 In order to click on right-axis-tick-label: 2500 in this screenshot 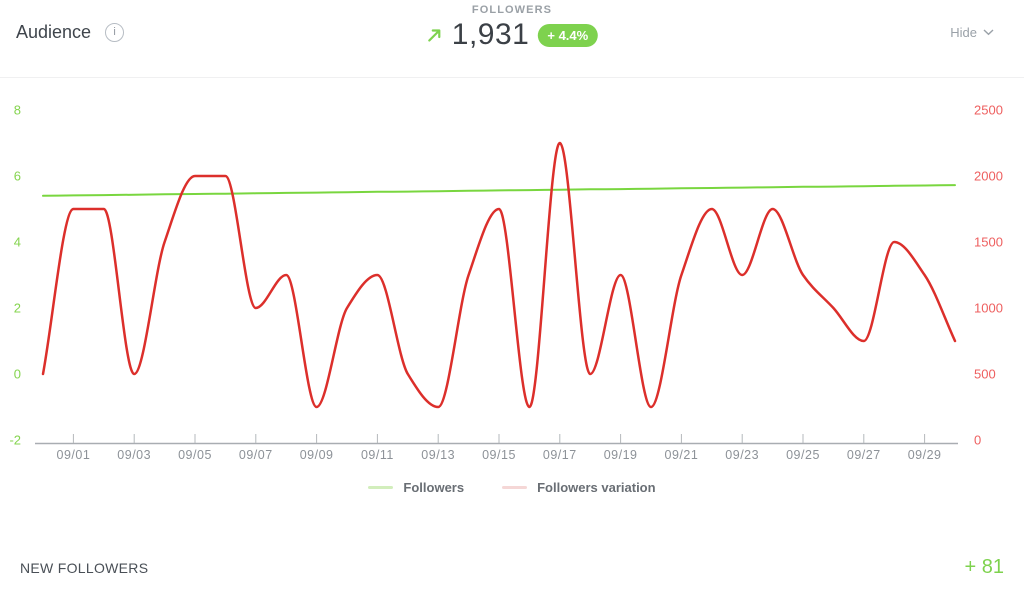, I will do `click(988, 110)`.